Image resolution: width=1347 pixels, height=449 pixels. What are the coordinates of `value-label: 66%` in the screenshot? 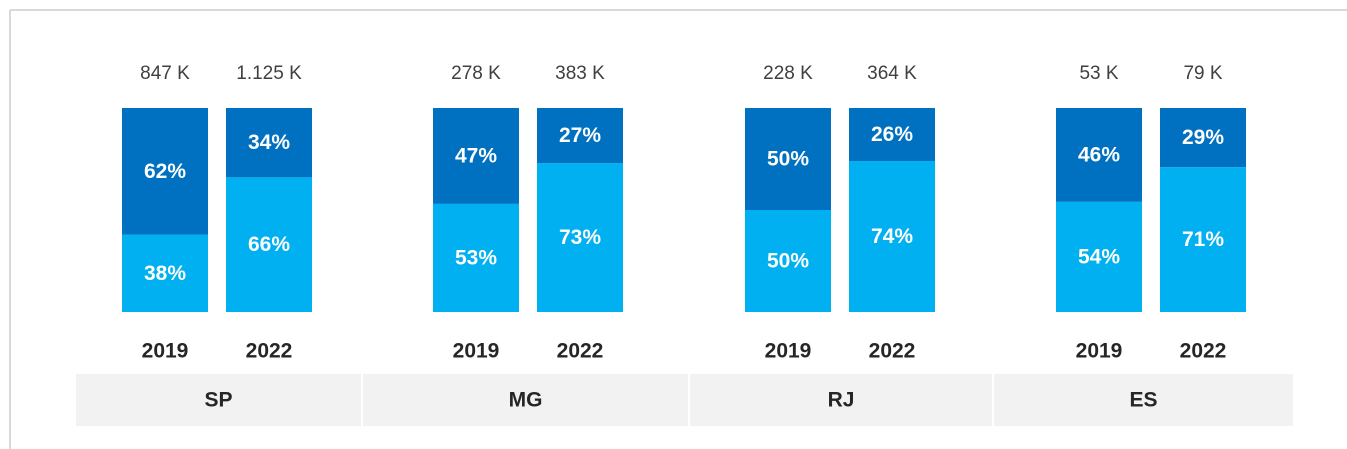 It's located at (269, 244).